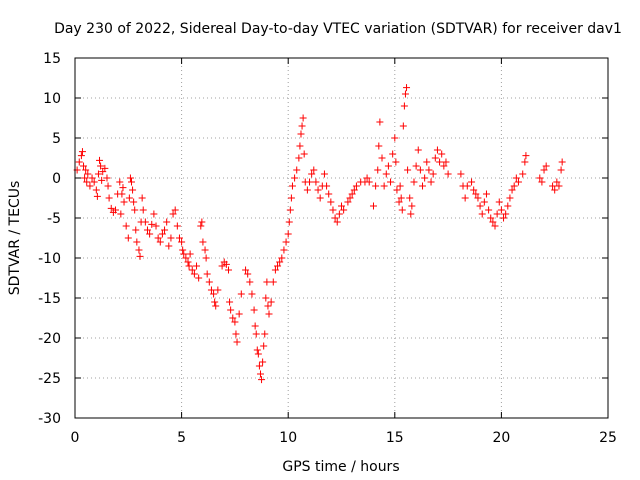 Image resolution: width=640 pixels, height=480 pixels. I want to click on y-tick-label: -30, so click(49, 419).